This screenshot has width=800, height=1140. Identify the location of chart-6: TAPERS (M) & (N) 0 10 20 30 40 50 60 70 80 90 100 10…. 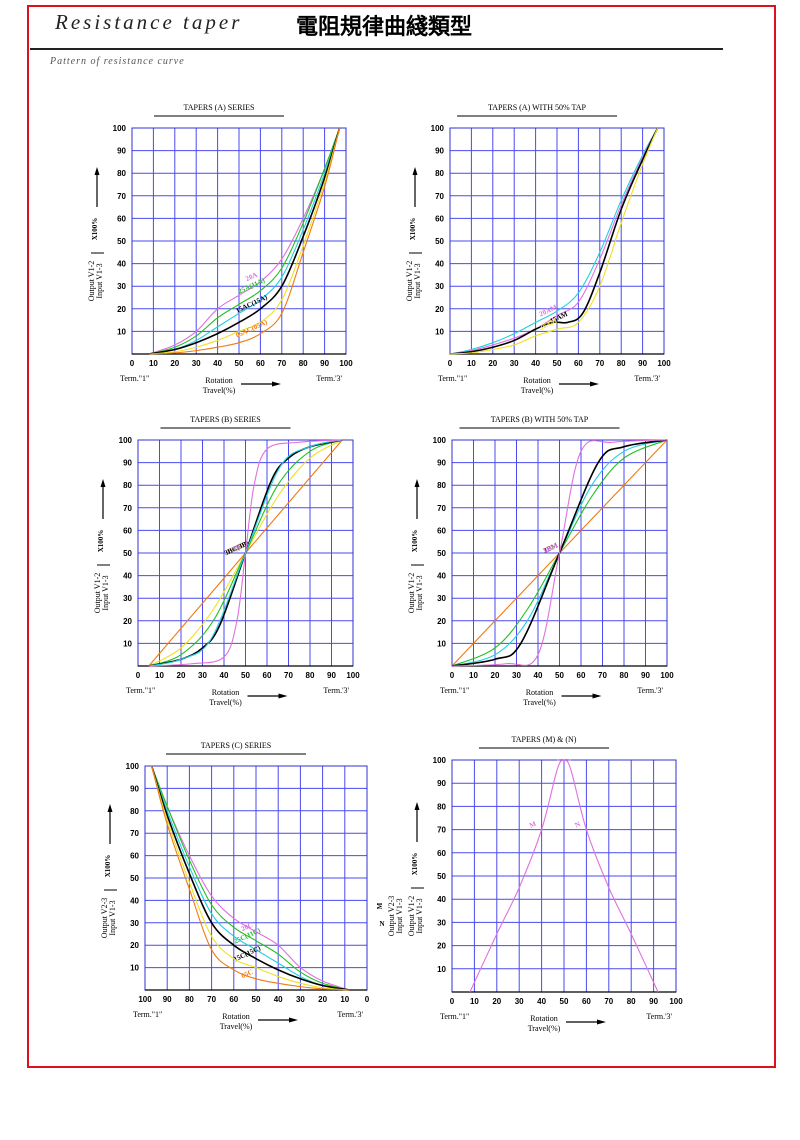
(529, 884).